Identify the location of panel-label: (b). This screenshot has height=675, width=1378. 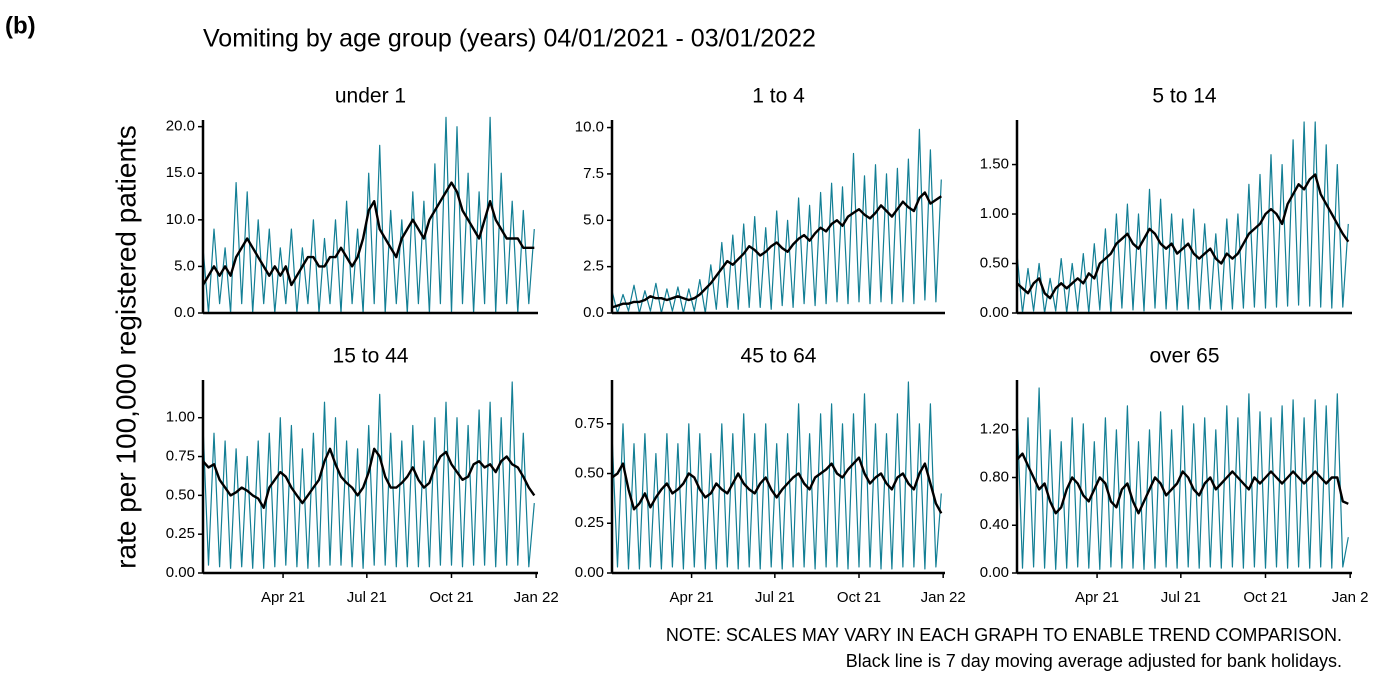
(20, 25).